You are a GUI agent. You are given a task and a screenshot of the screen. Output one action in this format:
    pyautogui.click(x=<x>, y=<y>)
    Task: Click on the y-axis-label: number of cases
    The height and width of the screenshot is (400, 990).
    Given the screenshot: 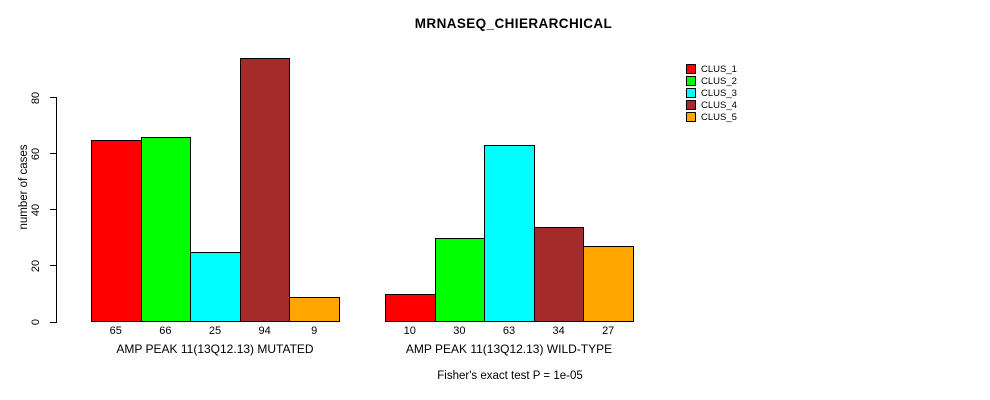 What is the action you would take?
    pyautogui.click(x=24, y=187)
    